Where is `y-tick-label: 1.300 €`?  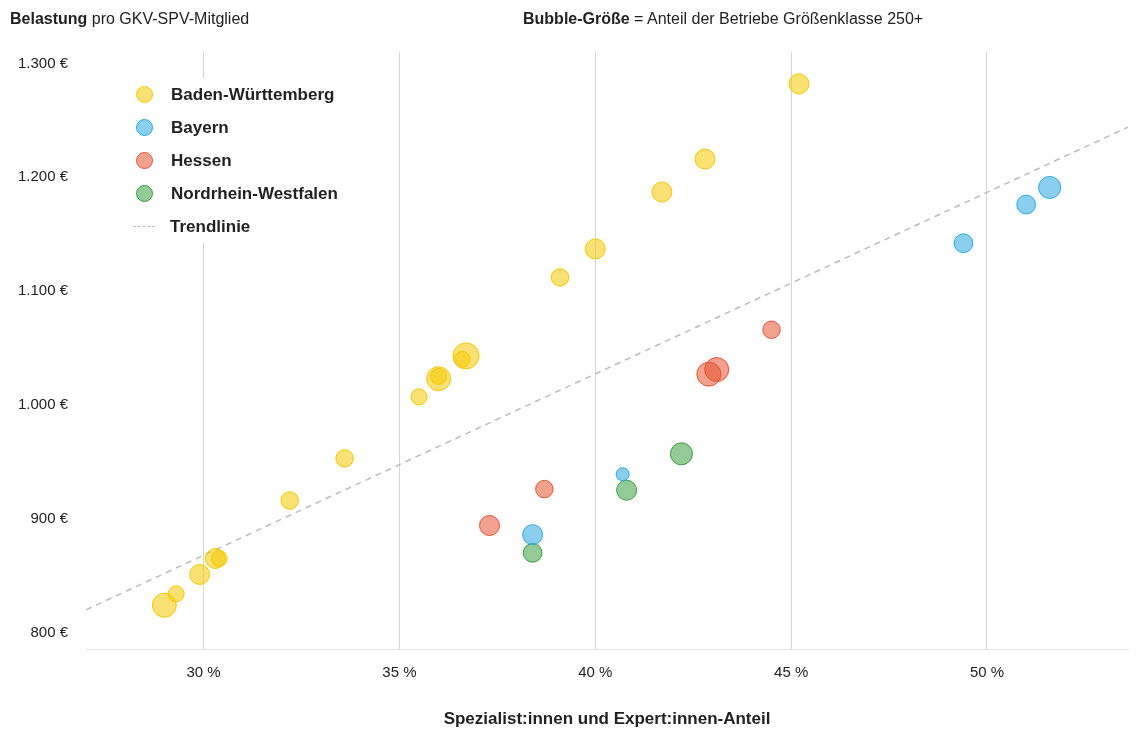
y-tick-label: 1.300 € is located at coordinates (43, 62).